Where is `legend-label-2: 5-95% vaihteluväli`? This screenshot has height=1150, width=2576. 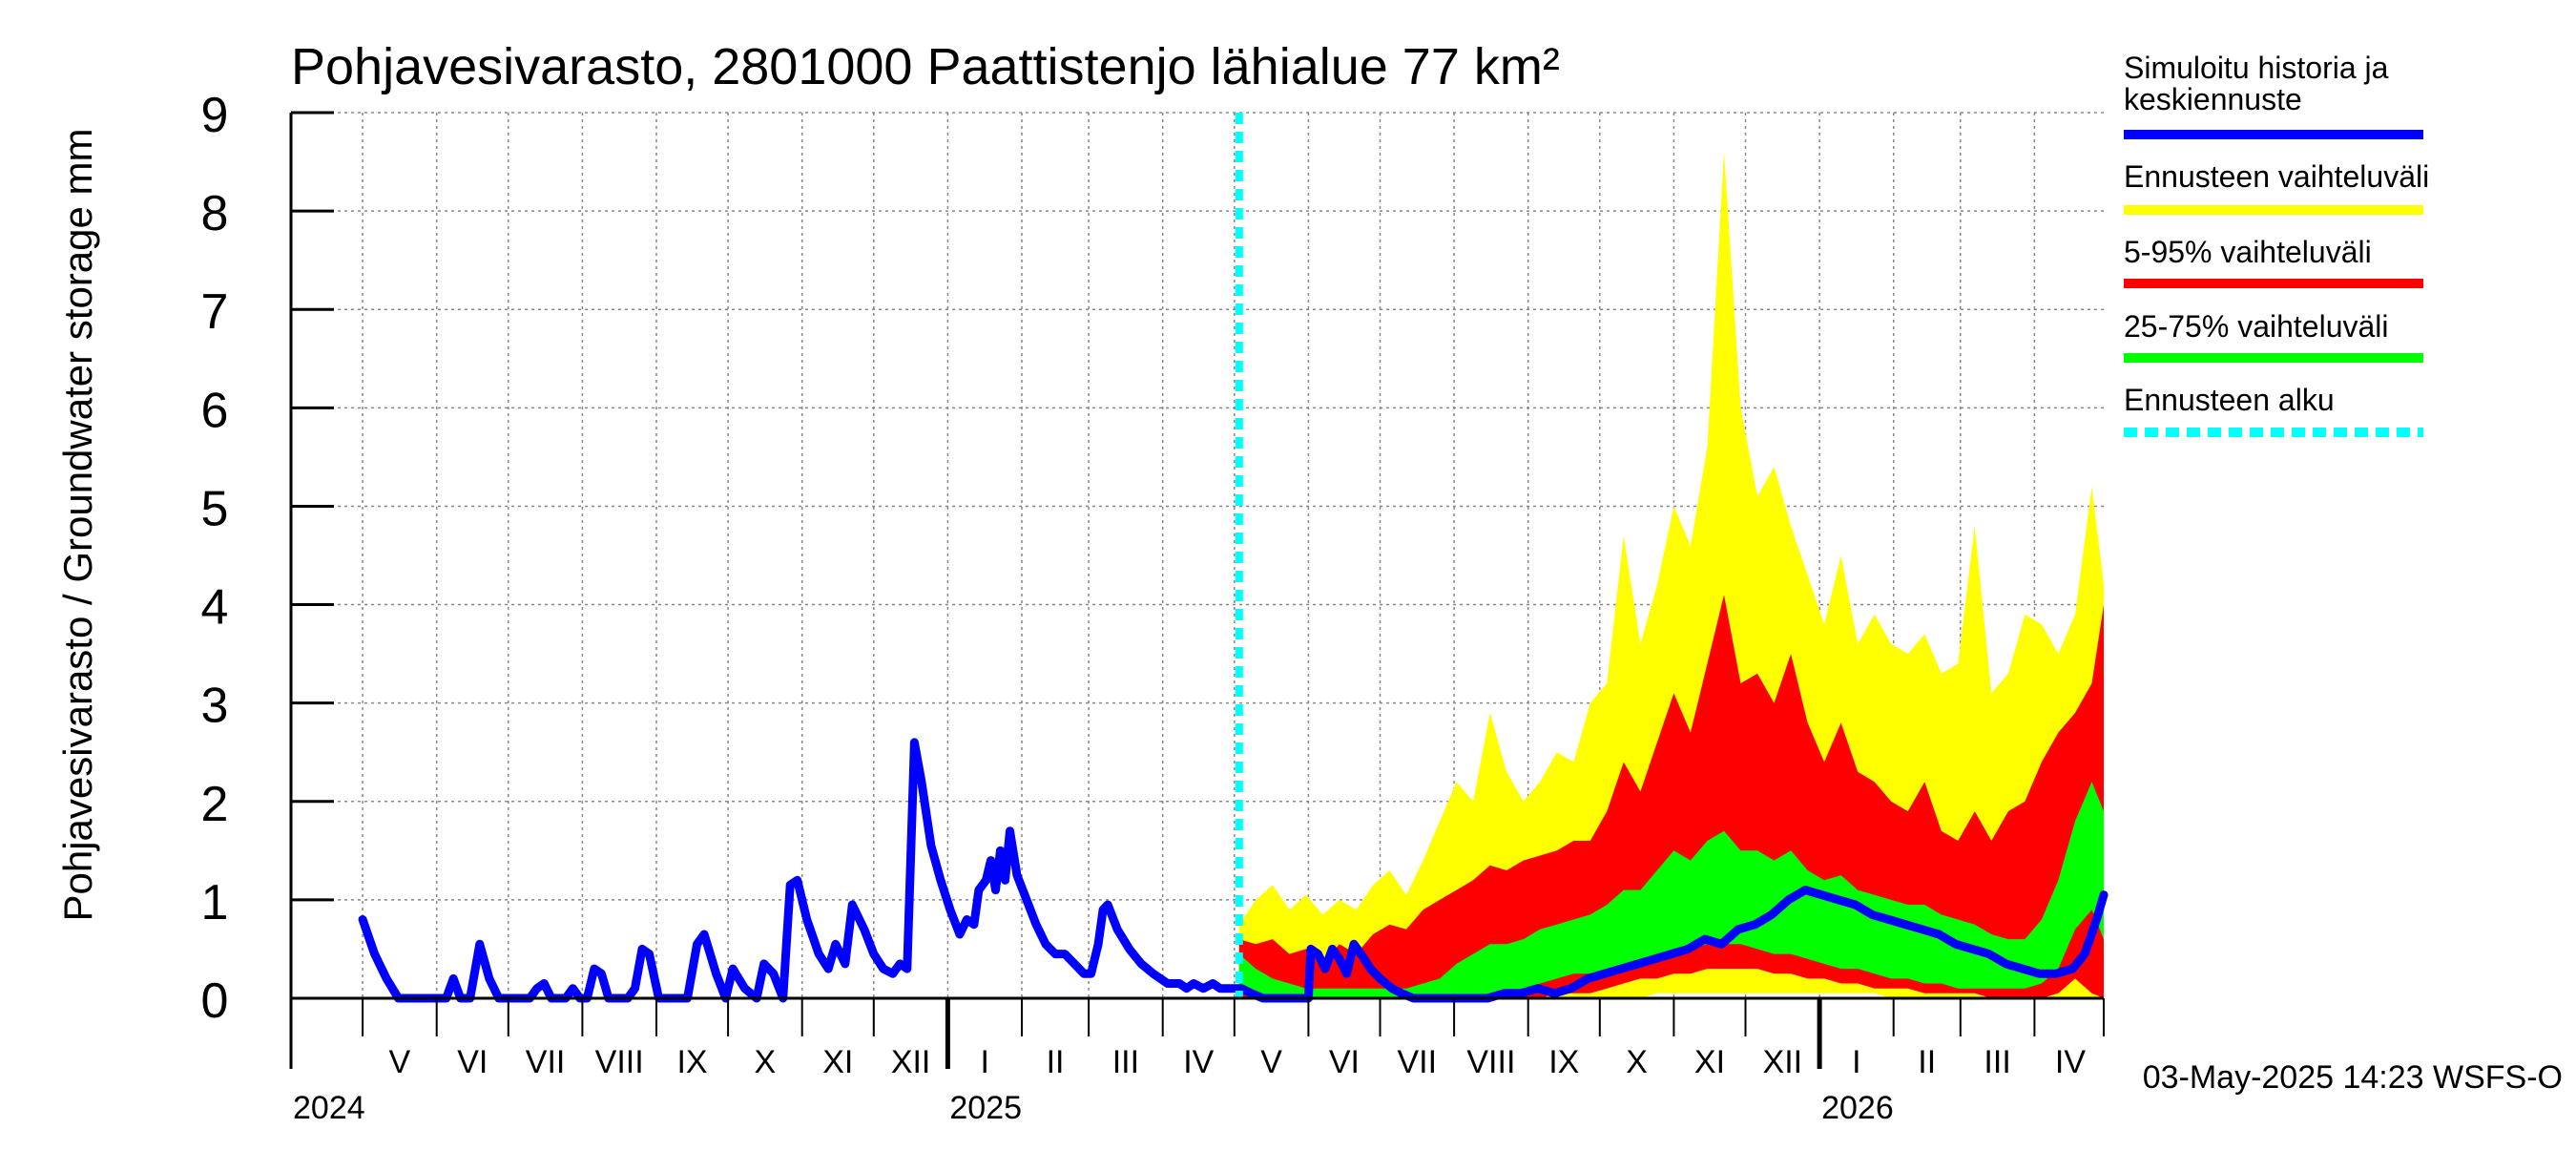
legend-label-2: 5-95% vaihteluväli is located at coordinates (2248, 252).